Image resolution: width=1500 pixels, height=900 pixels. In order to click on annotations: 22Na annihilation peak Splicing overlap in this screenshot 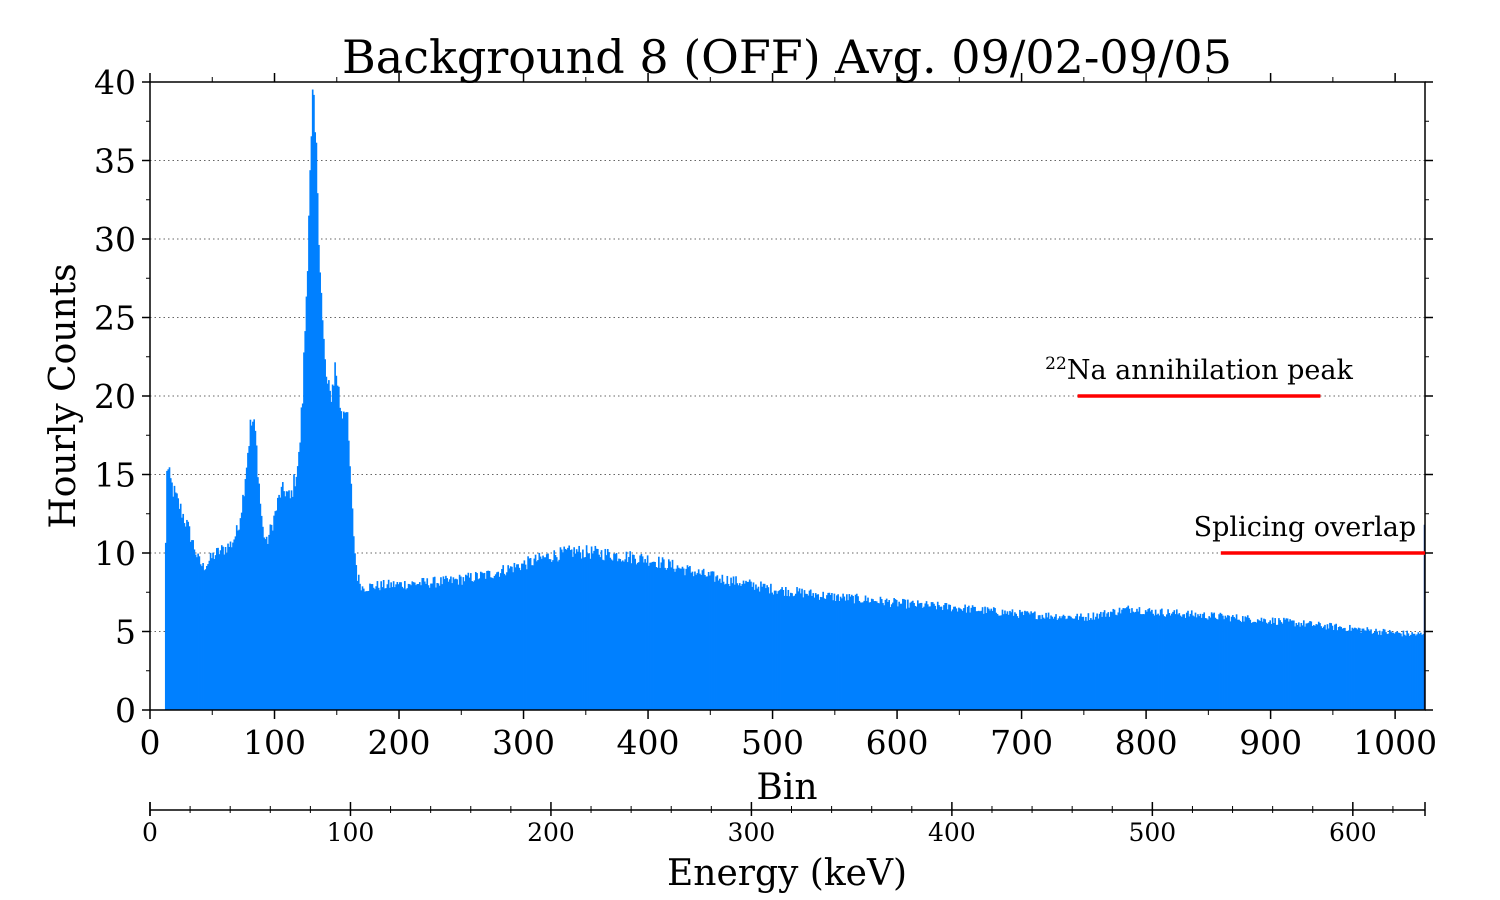, I will do `click(1235, 454)`.